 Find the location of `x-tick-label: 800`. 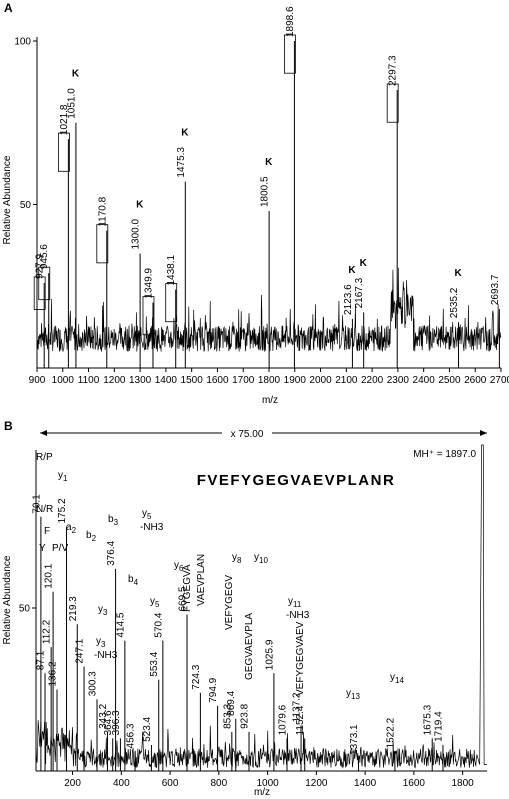

x-tick-label: 800 is located at coordinates (218, 783).